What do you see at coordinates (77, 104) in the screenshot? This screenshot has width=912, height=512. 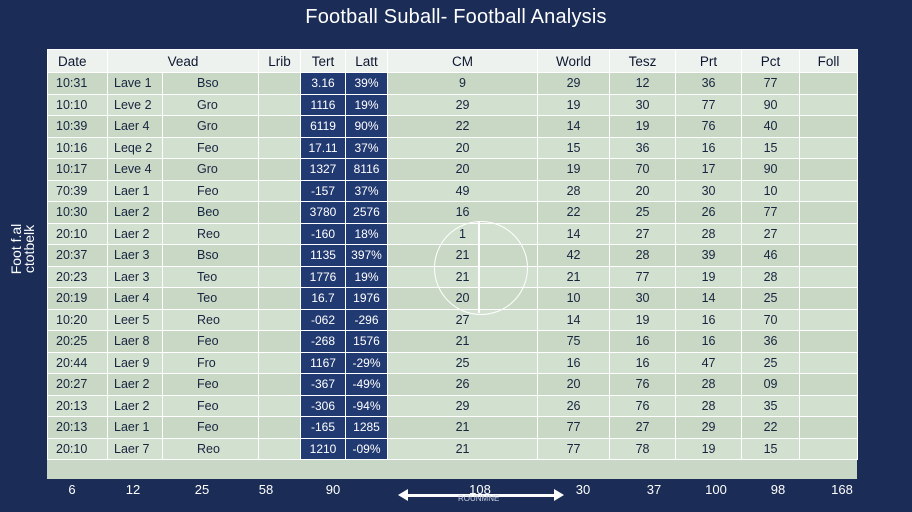 I see `cell-date: 10:10` at bounding box center [77, 104].